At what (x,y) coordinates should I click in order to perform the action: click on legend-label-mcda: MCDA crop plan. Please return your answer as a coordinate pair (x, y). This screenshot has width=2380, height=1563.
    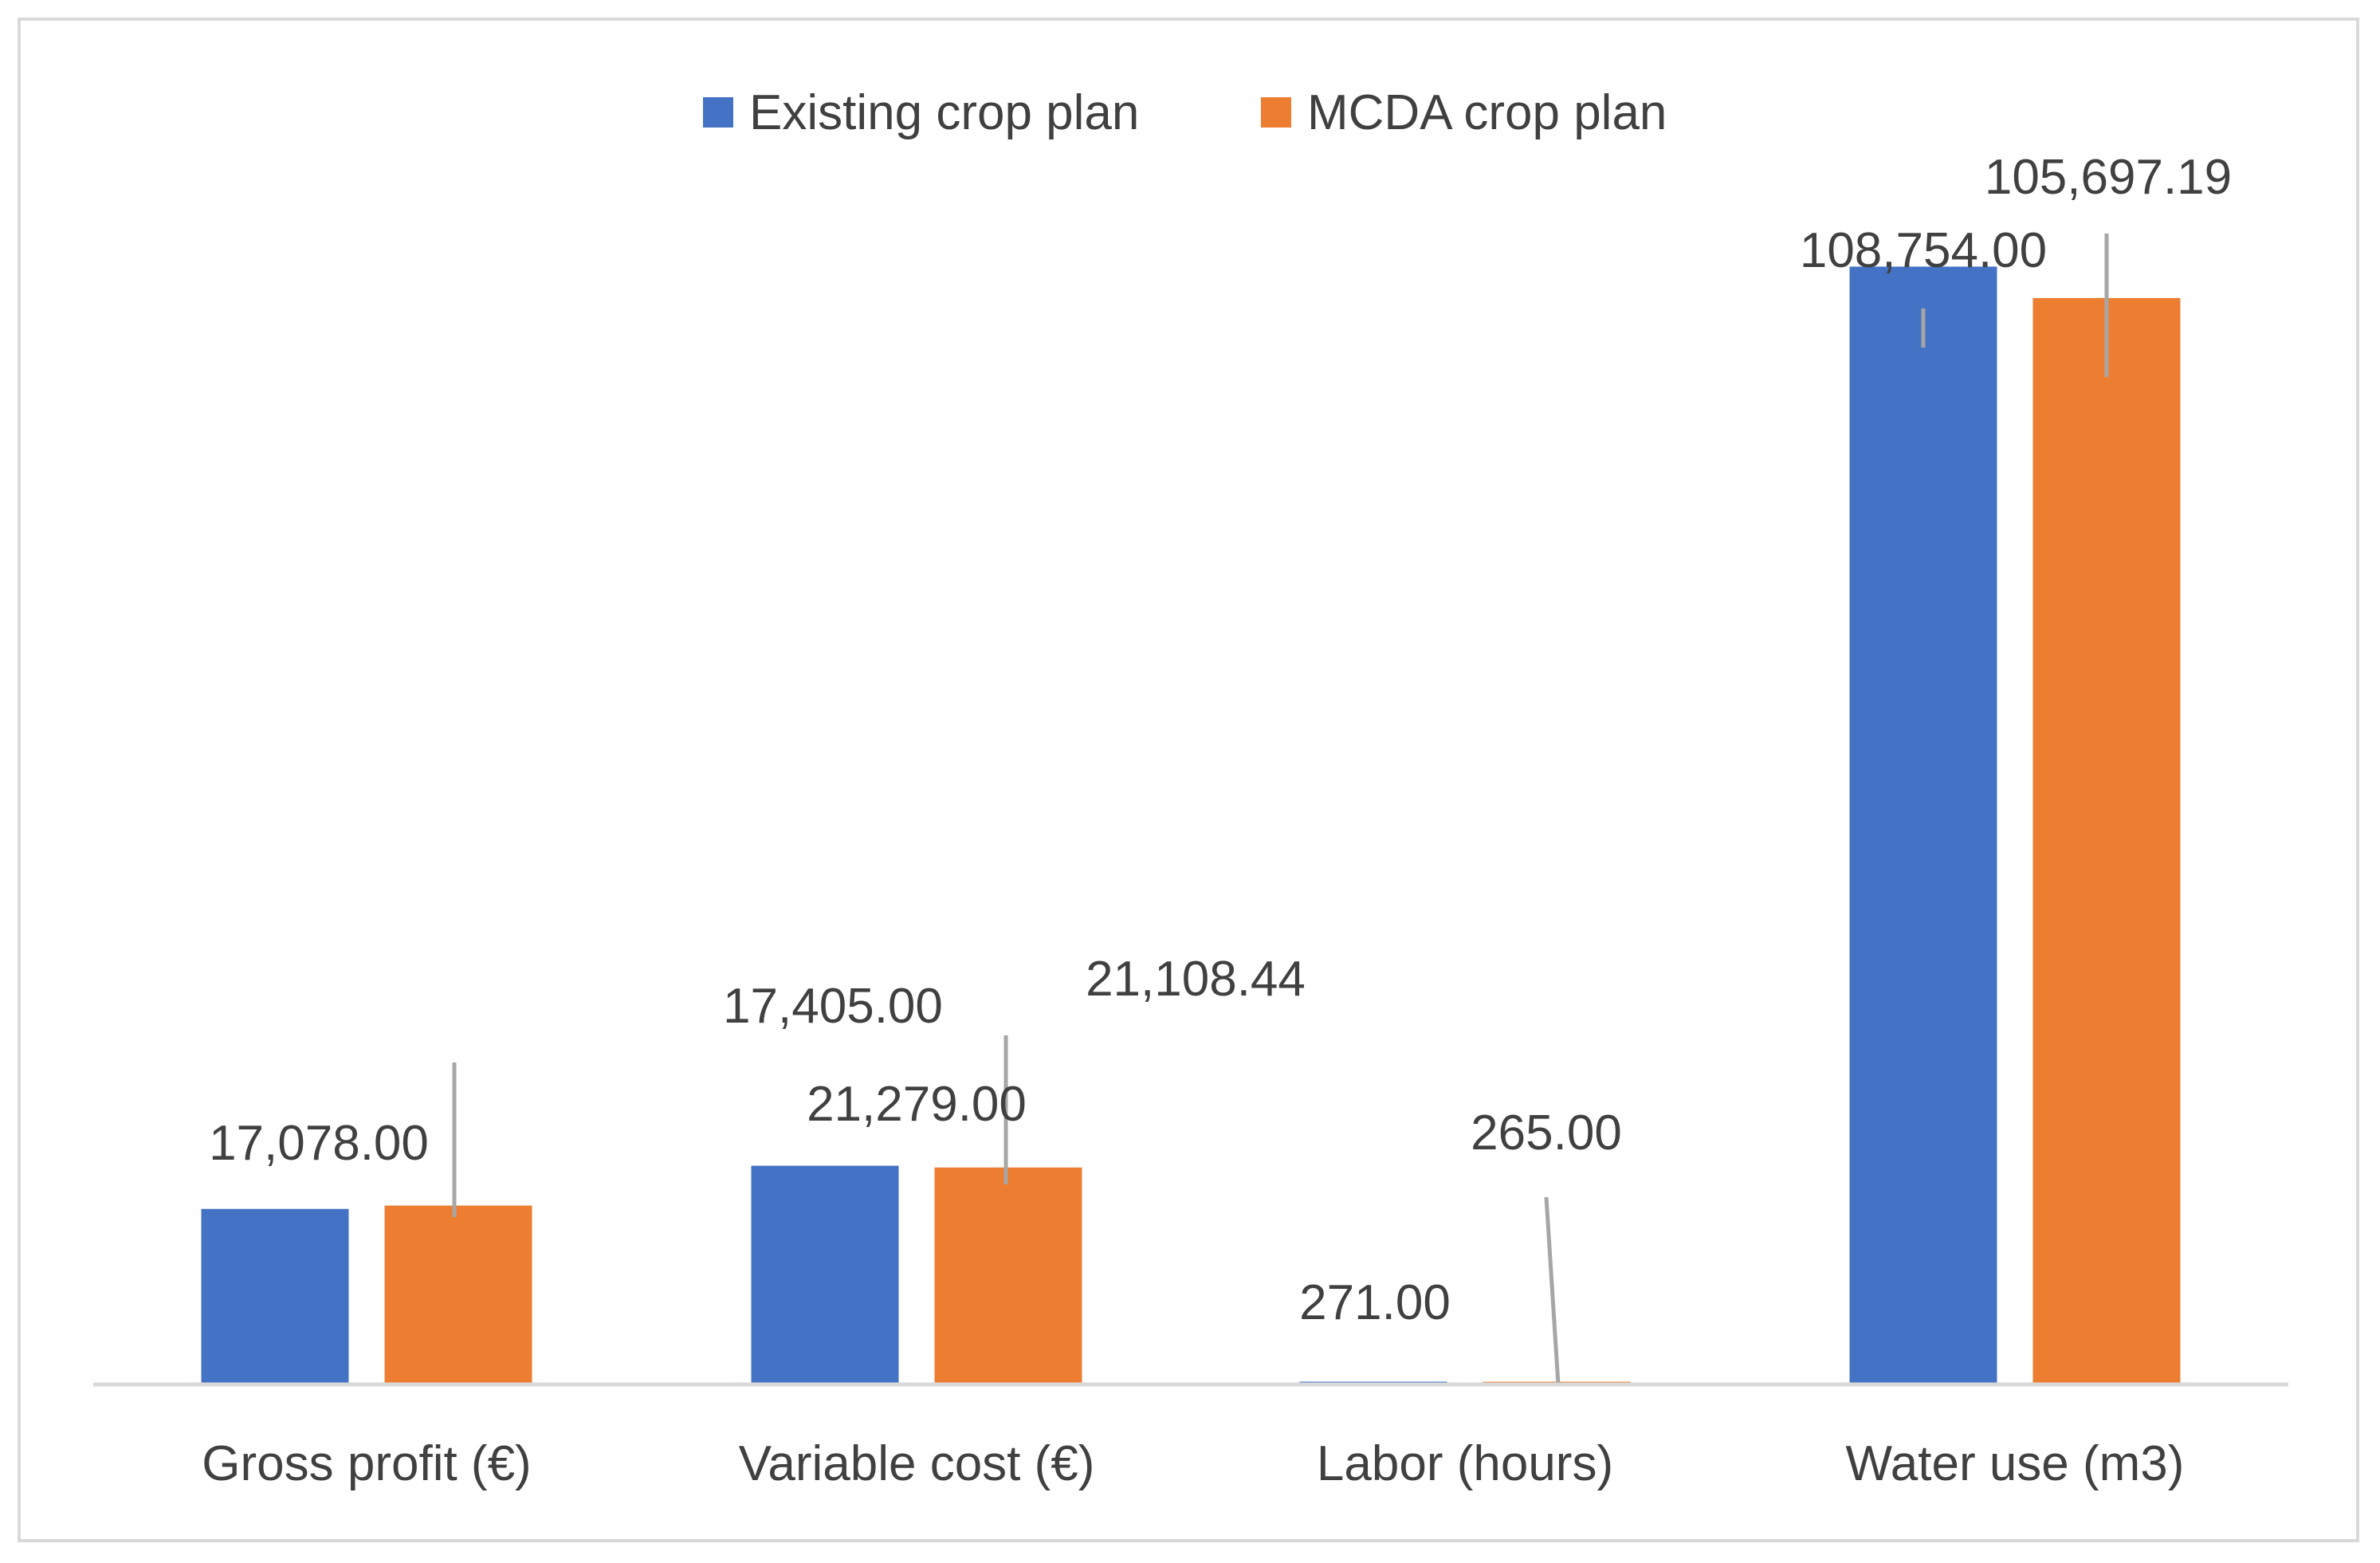
    Looking at the image, I should click on (1487, 112).